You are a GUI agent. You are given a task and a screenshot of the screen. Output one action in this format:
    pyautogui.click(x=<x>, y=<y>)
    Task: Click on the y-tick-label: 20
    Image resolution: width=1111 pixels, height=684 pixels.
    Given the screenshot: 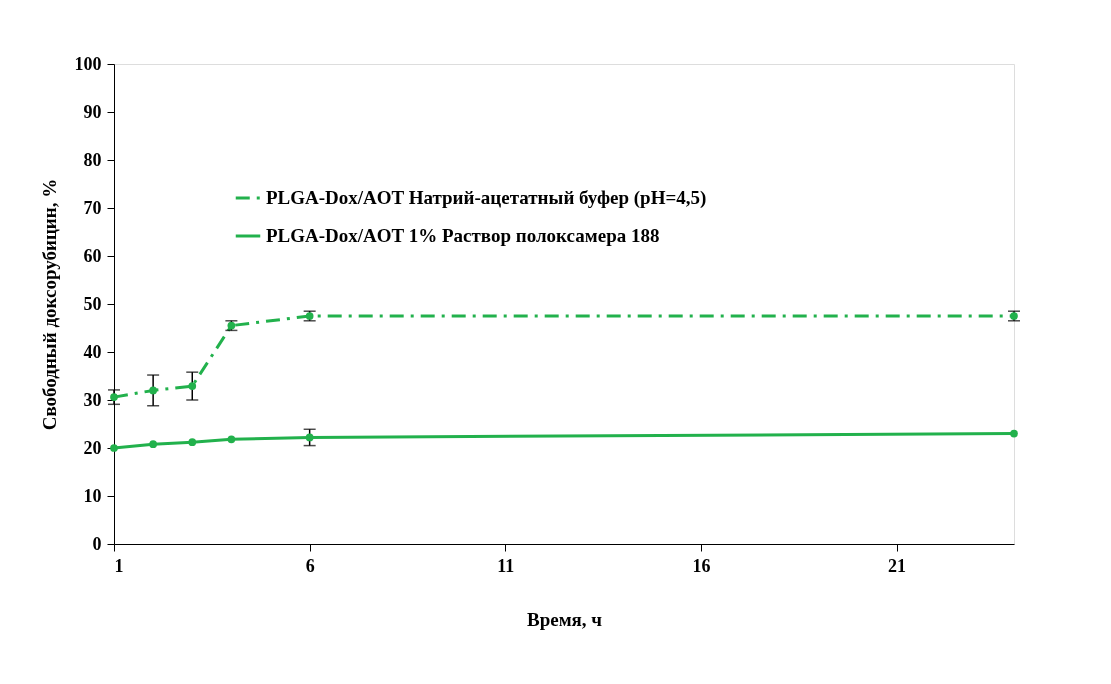 What is the action you would take?
    pyautogui.click(x=92, y=447)
    